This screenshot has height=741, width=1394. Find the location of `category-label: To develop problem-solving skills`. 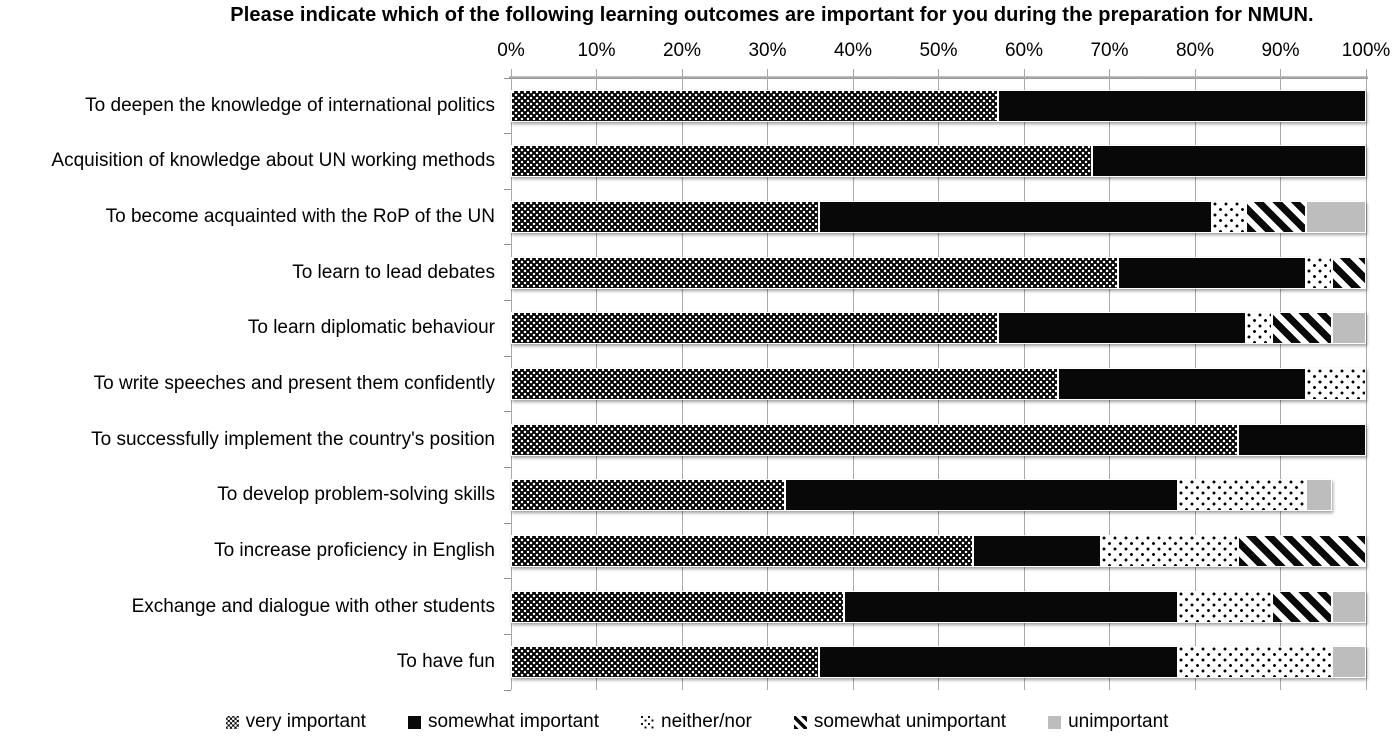

category-label: To develop problem-solving skills is located at coordinates (356, 495).